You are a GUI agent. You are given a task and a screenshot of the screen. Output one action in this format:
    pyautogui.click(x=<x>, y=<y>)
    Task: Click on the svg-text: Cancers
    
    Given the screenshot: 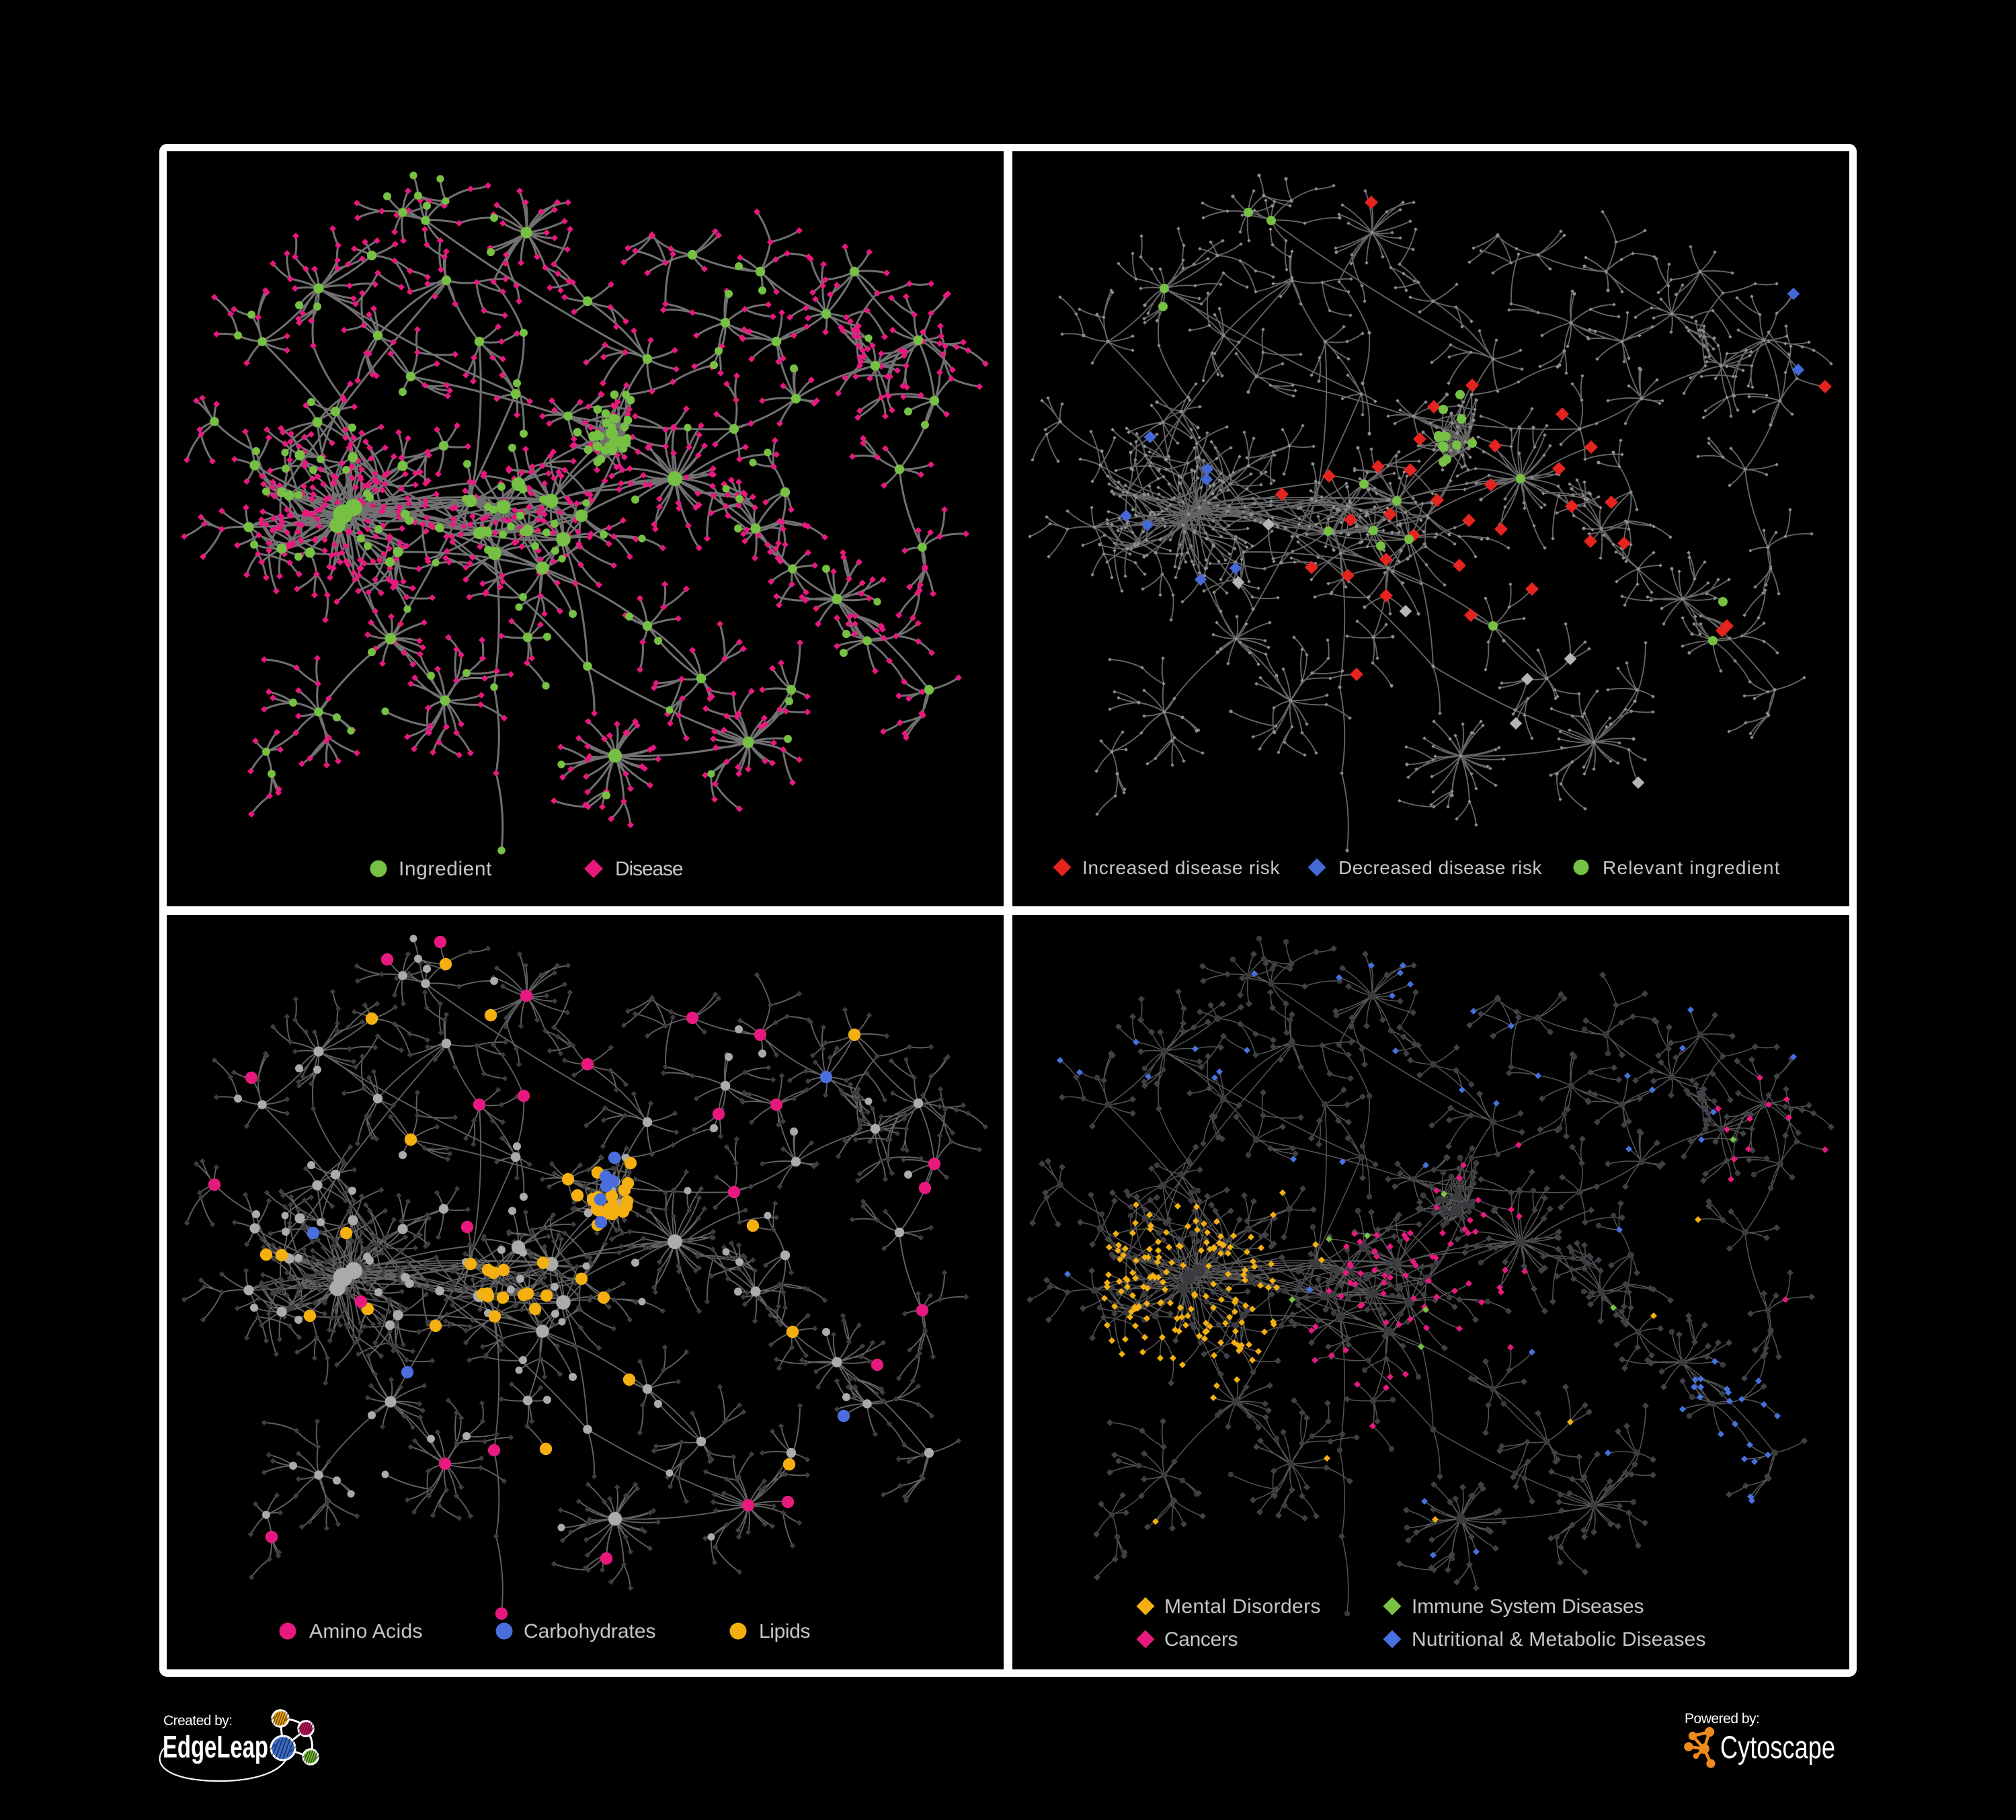 What is the action you would take?
    pyautogui.click(x=1201, y=1639)
    